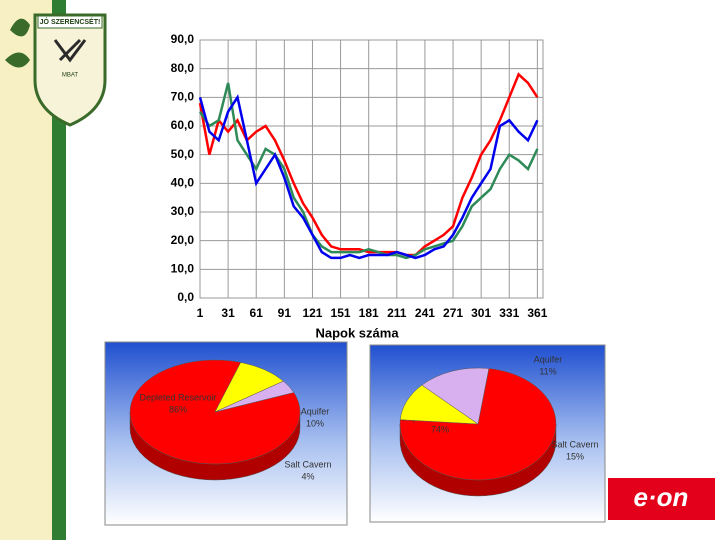 The height and width of the screenshot is (540, 720). Describe the element at coordinates (575, 456) in the screenshot. I see `slice-value: 15%` at that location.